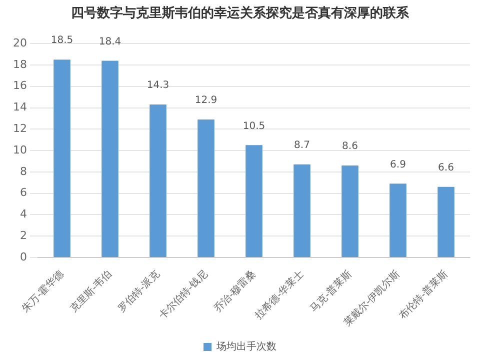  Describe the element at coordinates (23, 235) in the screenshot. I see `y-tick-label: 2` at that location.